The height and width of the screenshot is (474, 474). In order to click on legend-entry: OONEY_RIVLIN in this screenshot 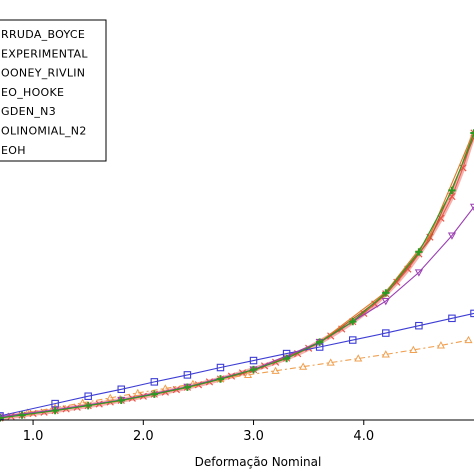, I will do `click(43, 73)`.